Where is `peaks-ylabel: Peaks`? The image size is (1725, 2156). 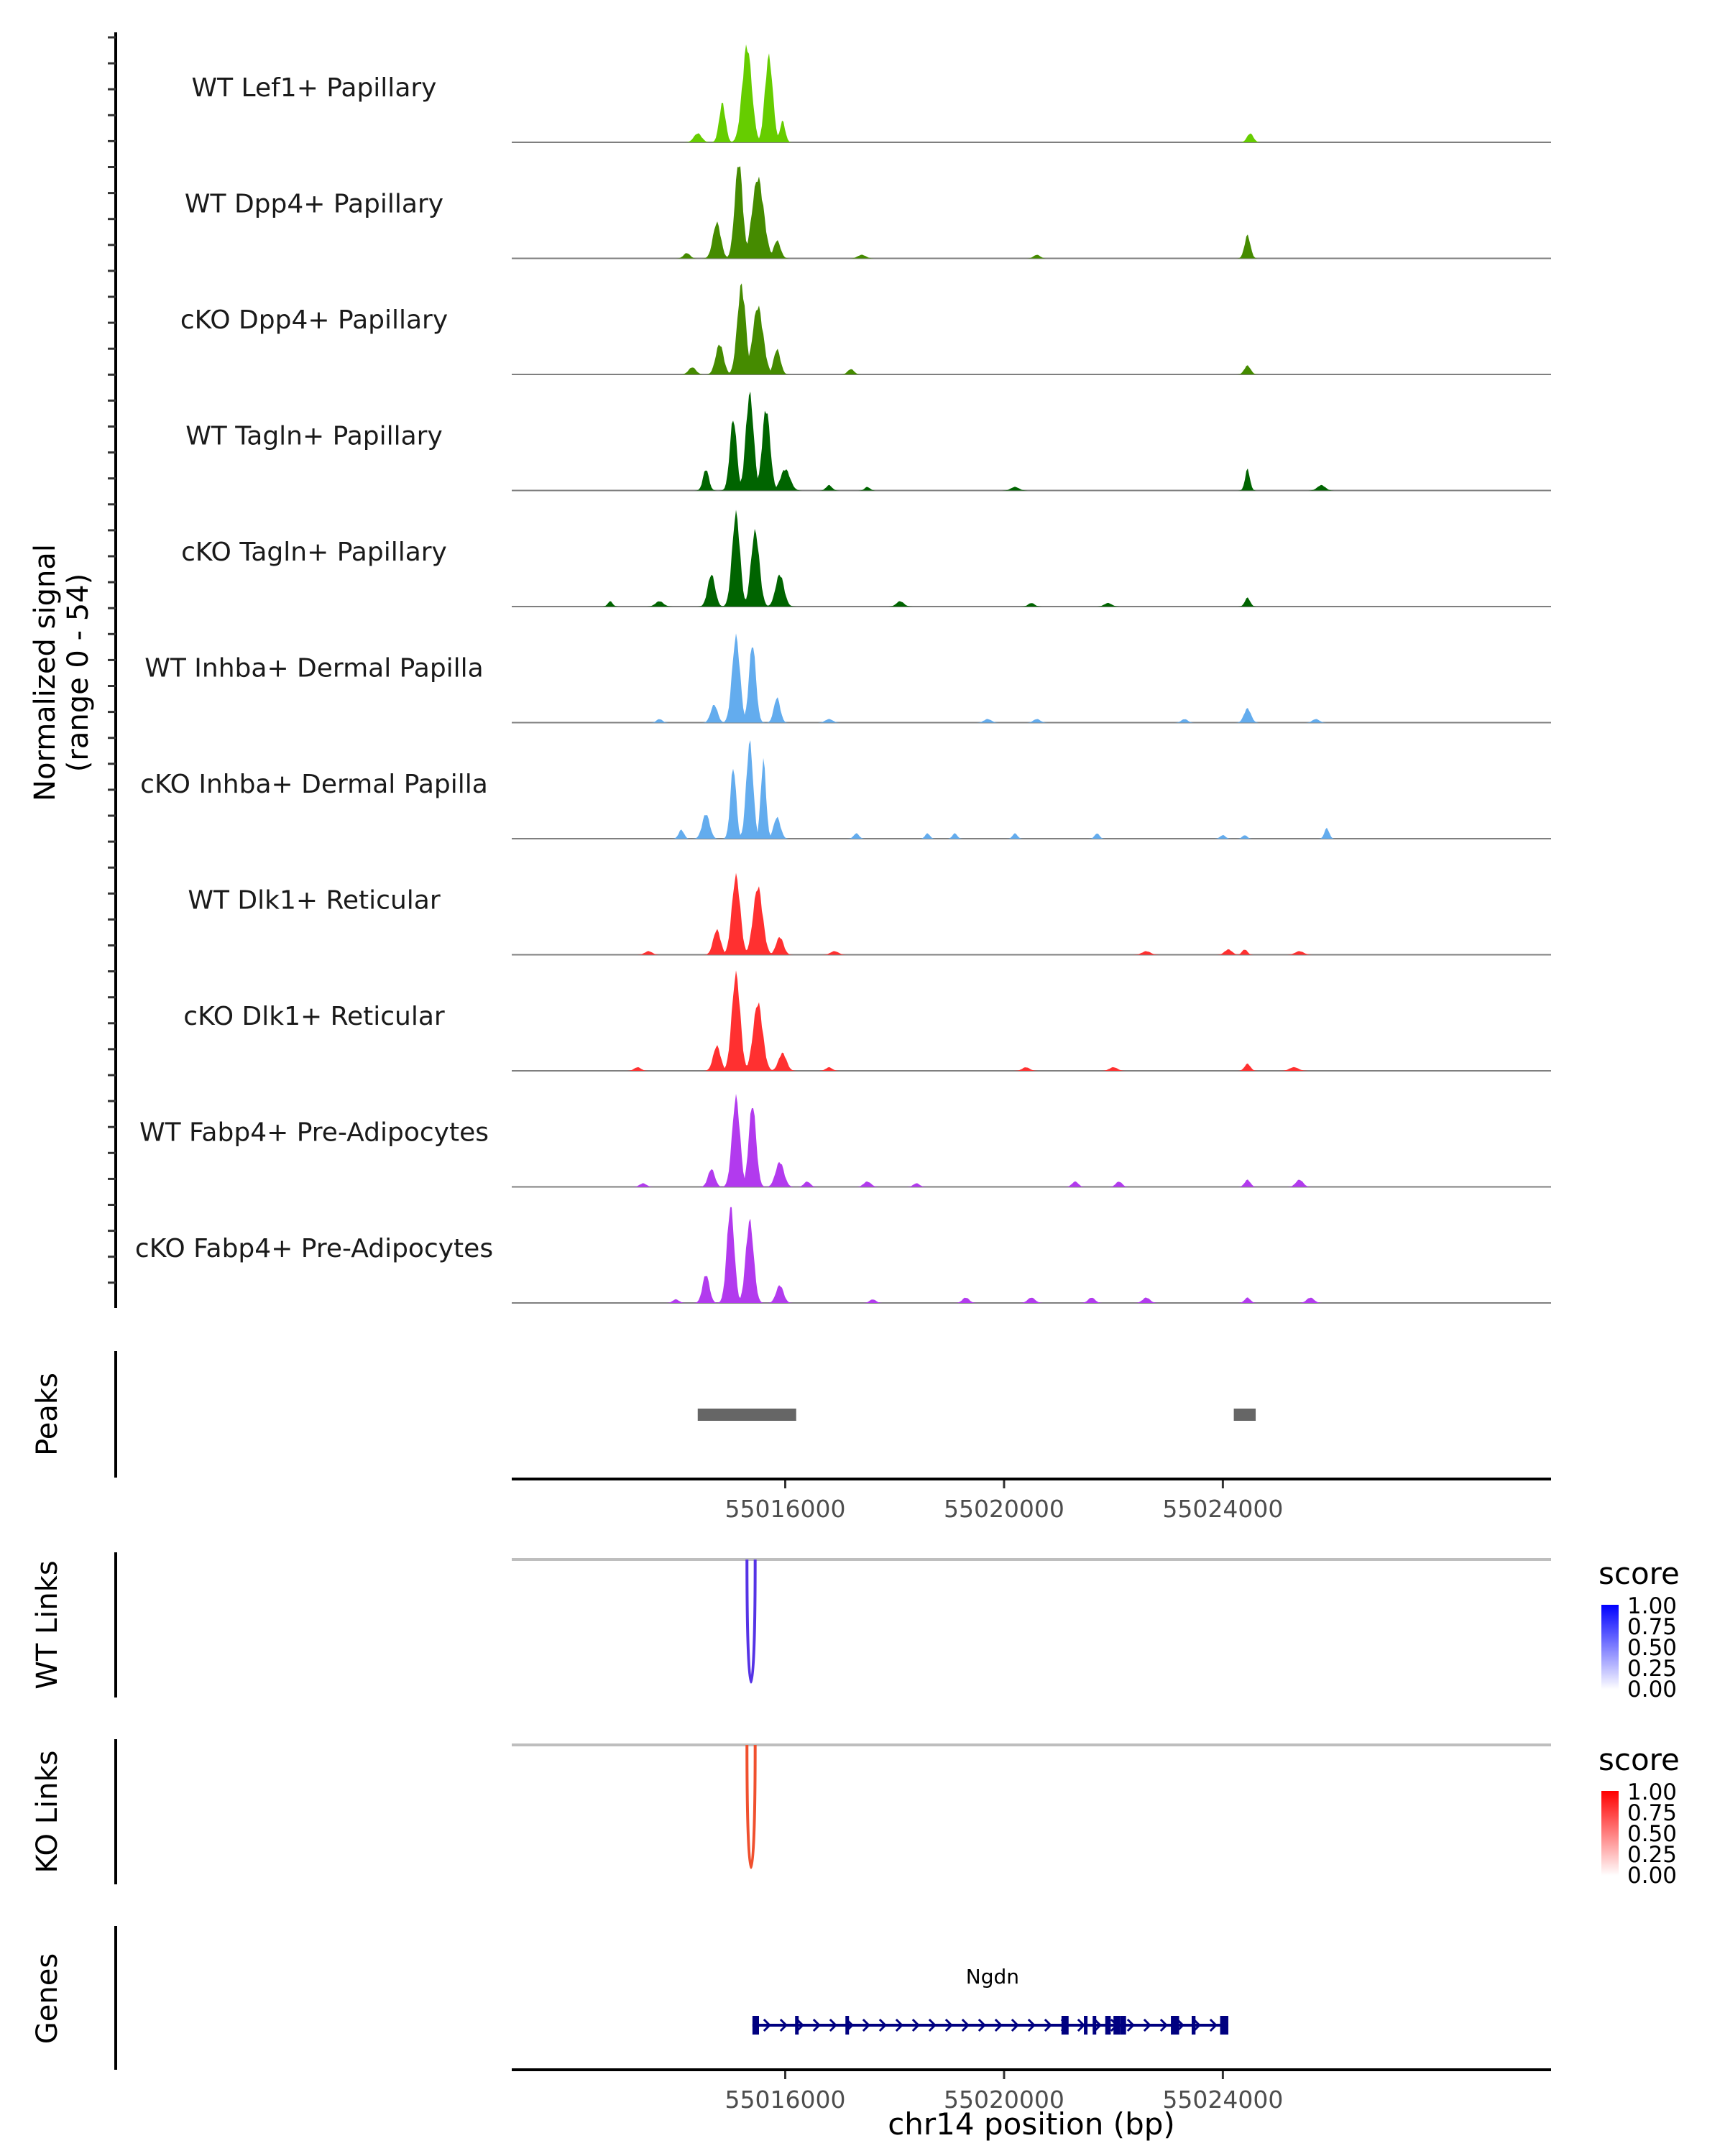
peaks-ylabel: Peaks is located at coordinates (47, 1414).